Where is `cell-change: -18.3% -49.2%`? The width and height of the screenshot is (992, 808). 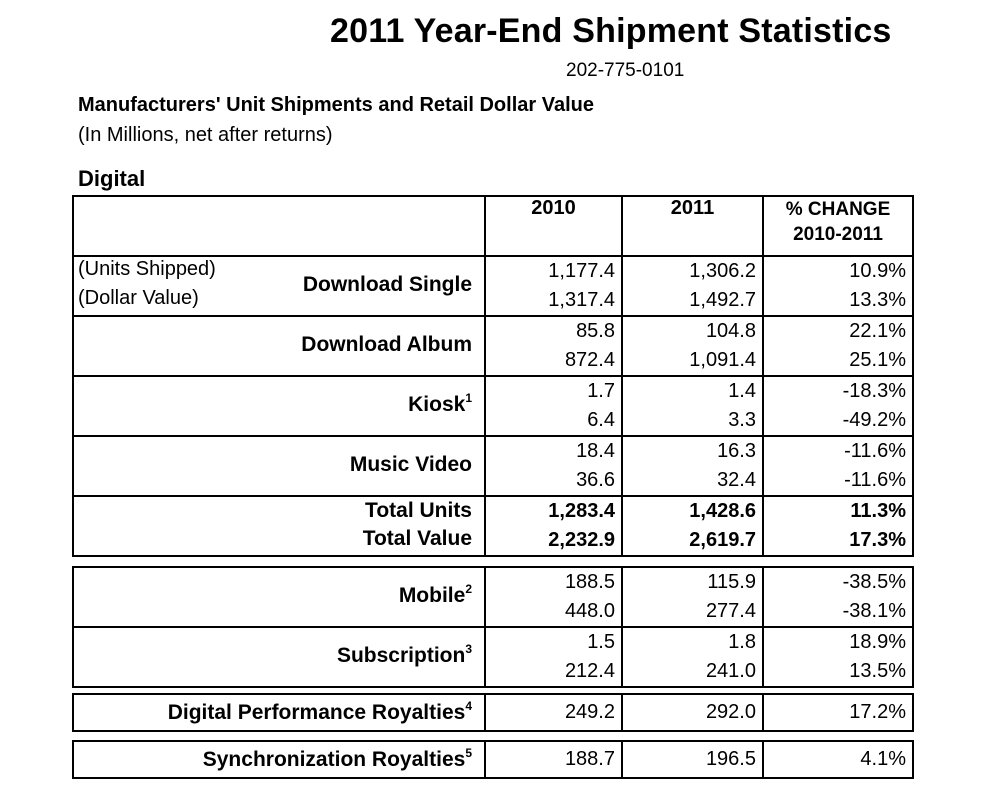 cell-change: -18.3% -49.2% is located at coordinates (838, 406).